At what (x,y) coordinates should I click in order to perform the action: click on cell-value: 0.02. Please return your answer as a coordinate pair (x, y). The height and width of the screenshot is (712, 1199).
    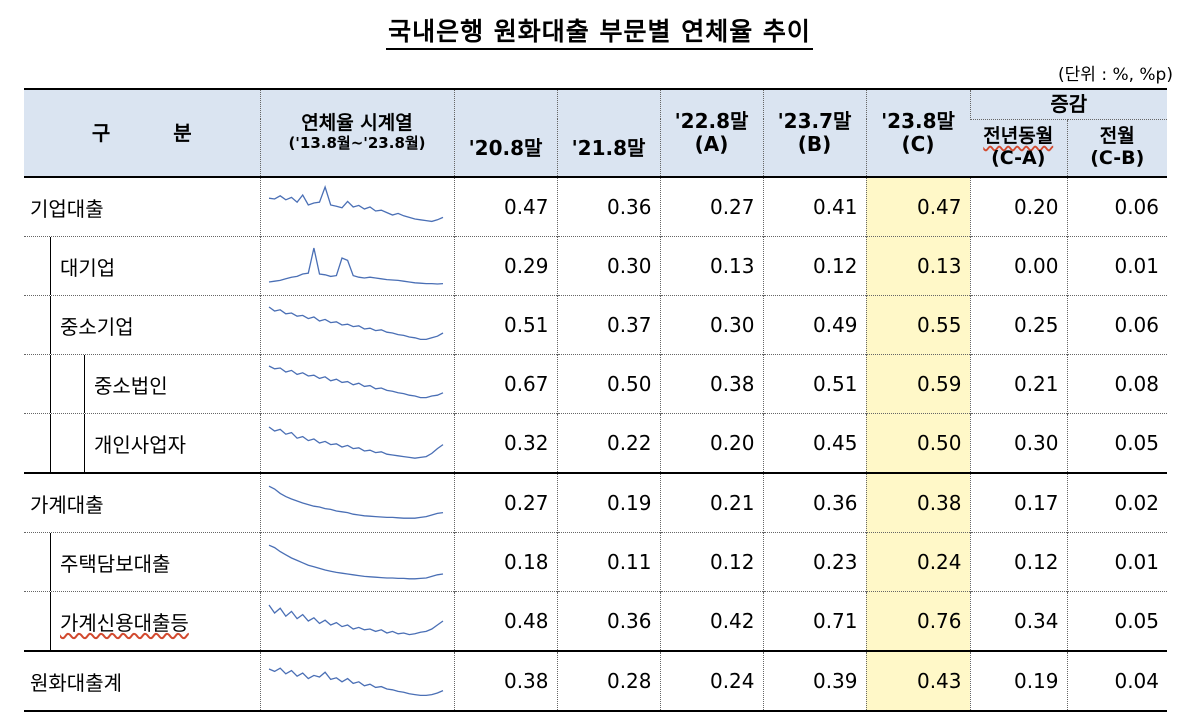
    Looking at the image, I should click on (1116, 502).